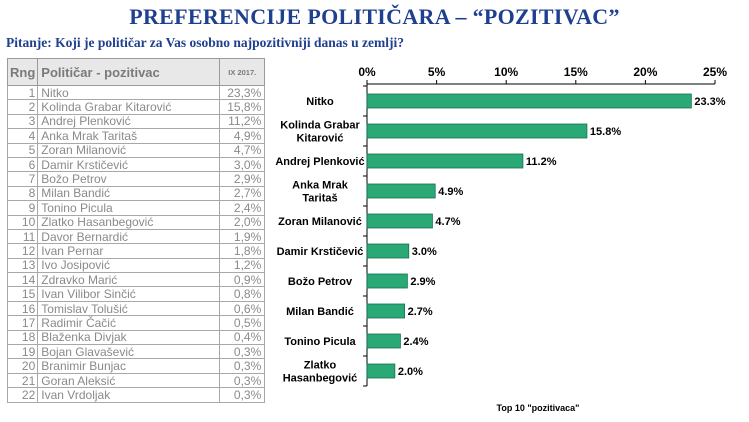 The height and width of the screenshot is (422, 749). Describe the element at coordinates (242, 193) in the screenshot. I see `value-cell: 2,7%` at that location.